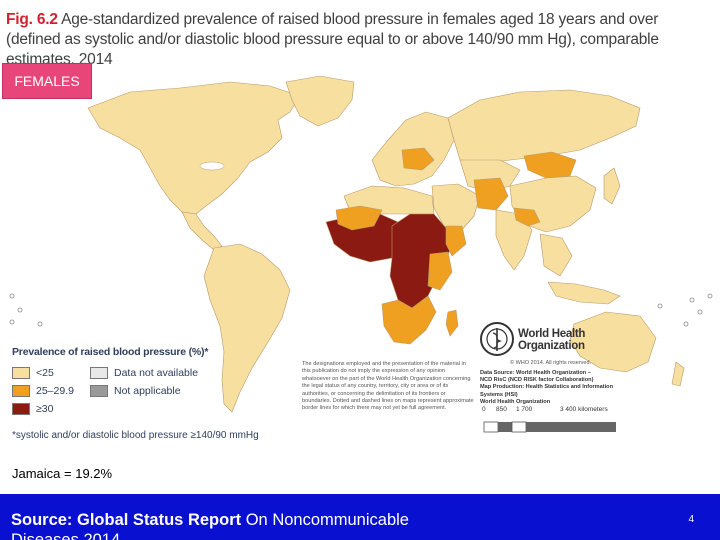  Describe the element at coordinates (194, 148) in the screenshot. I see `region-north-america` at that location.